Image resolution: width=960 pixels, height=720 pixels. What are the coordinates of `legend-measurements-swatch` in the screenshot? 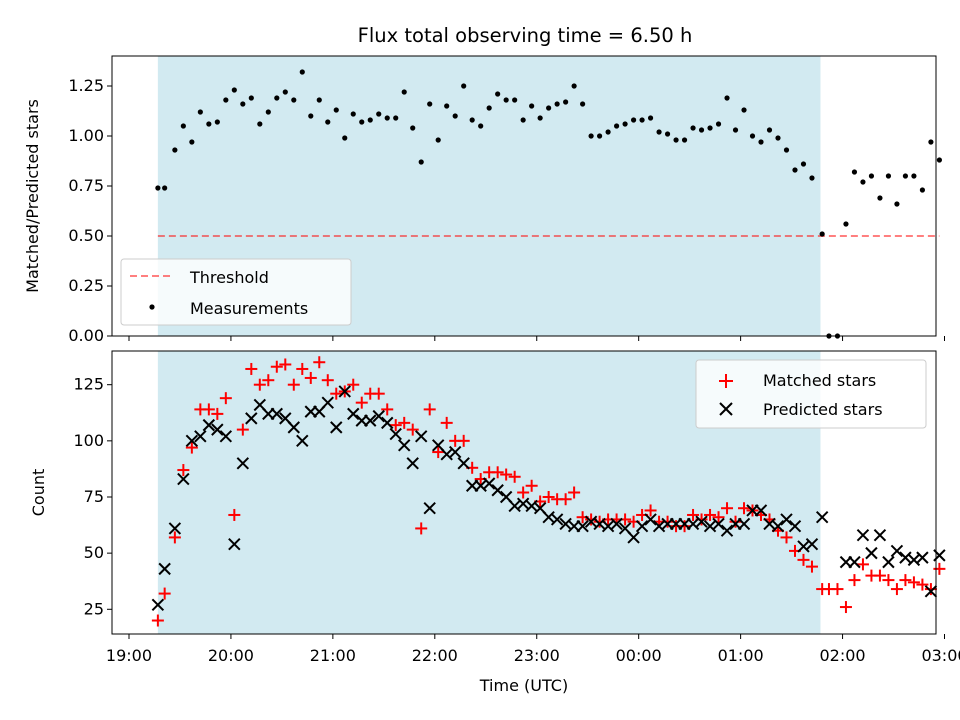 It's located at (152, 307).